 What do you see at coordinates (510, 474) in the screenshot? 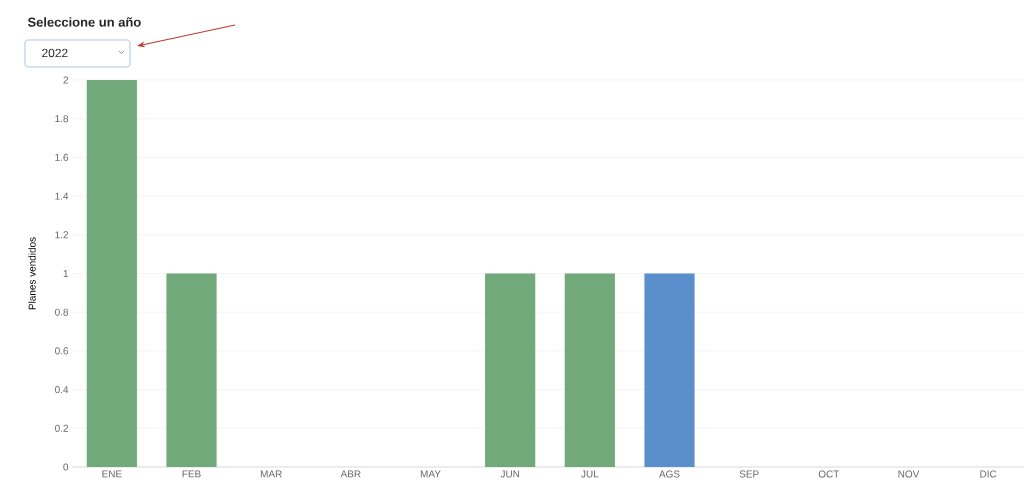
I see `x-tick-label: JUN` at bounding box center [510, 474].